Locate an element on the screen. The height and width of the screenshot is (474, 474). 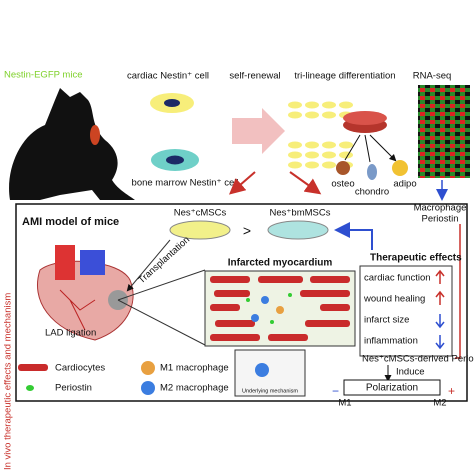
cell-label: cardiac Nestin⁺ cell is located at coordinates (168, 76).